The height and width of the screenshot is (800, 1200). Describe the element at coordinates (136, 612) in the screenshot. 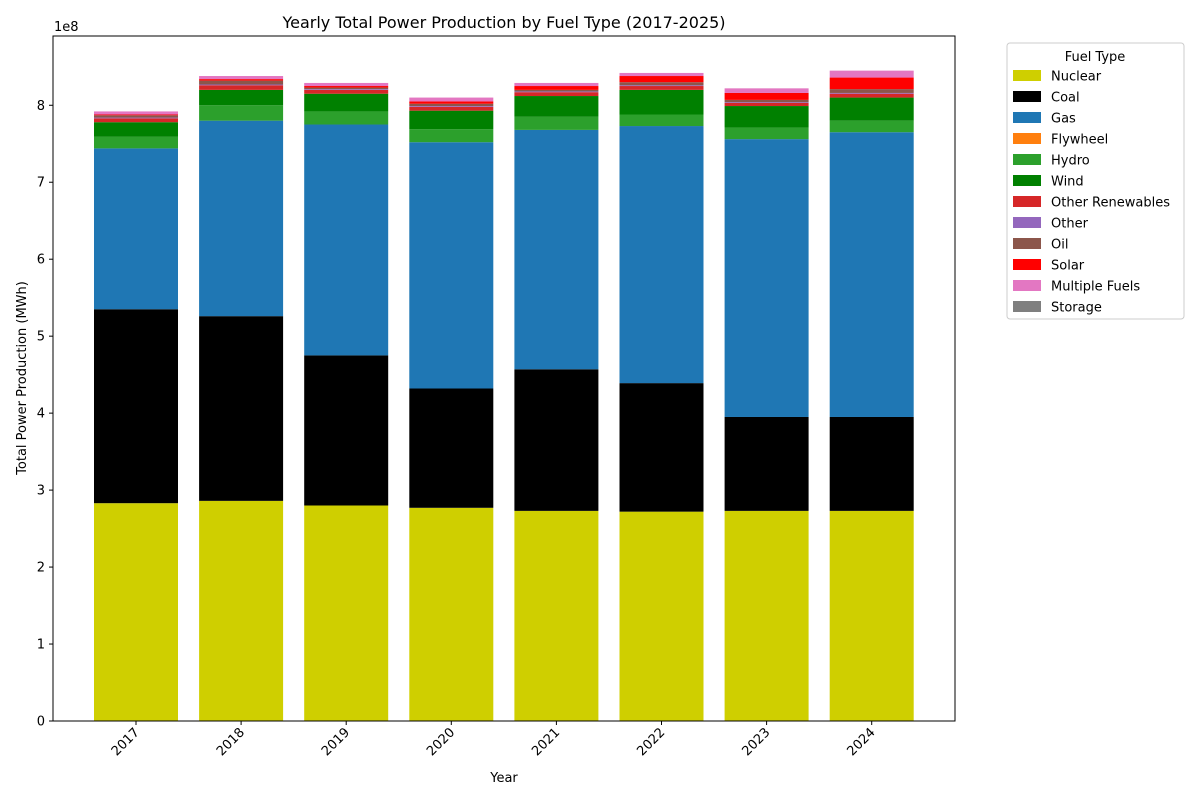

I see `bar-segment-nuclear-2017` at that location.